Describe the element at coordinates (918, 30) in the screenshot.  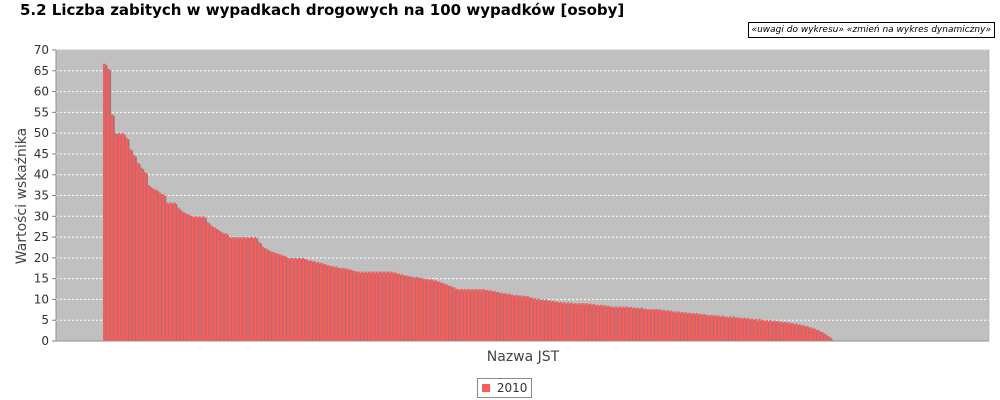
I see `dynamic-chart-link: «zmień na wykres dynamiczny»` at that location.